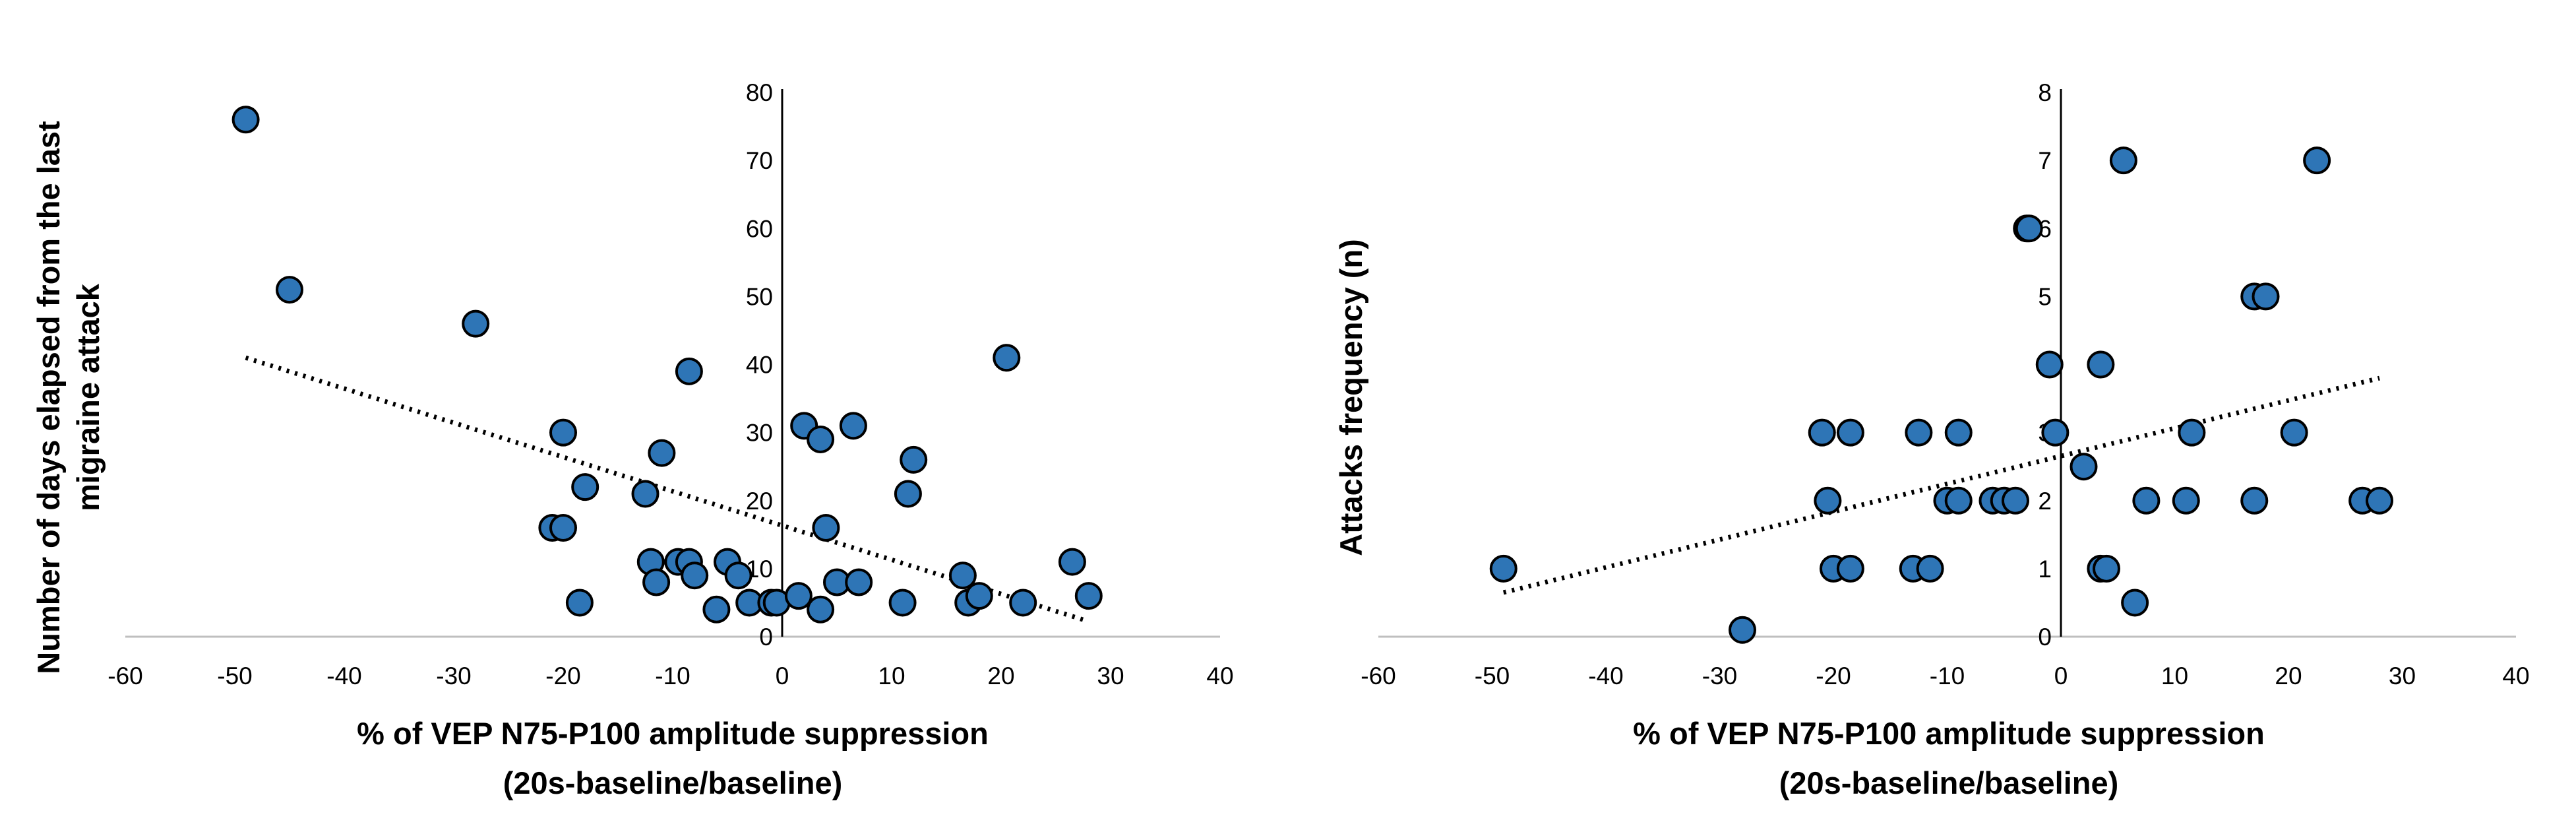 This screenshot has height=832, width=2576. I want to click on y-tick-label: 8, so click(2045, 92).